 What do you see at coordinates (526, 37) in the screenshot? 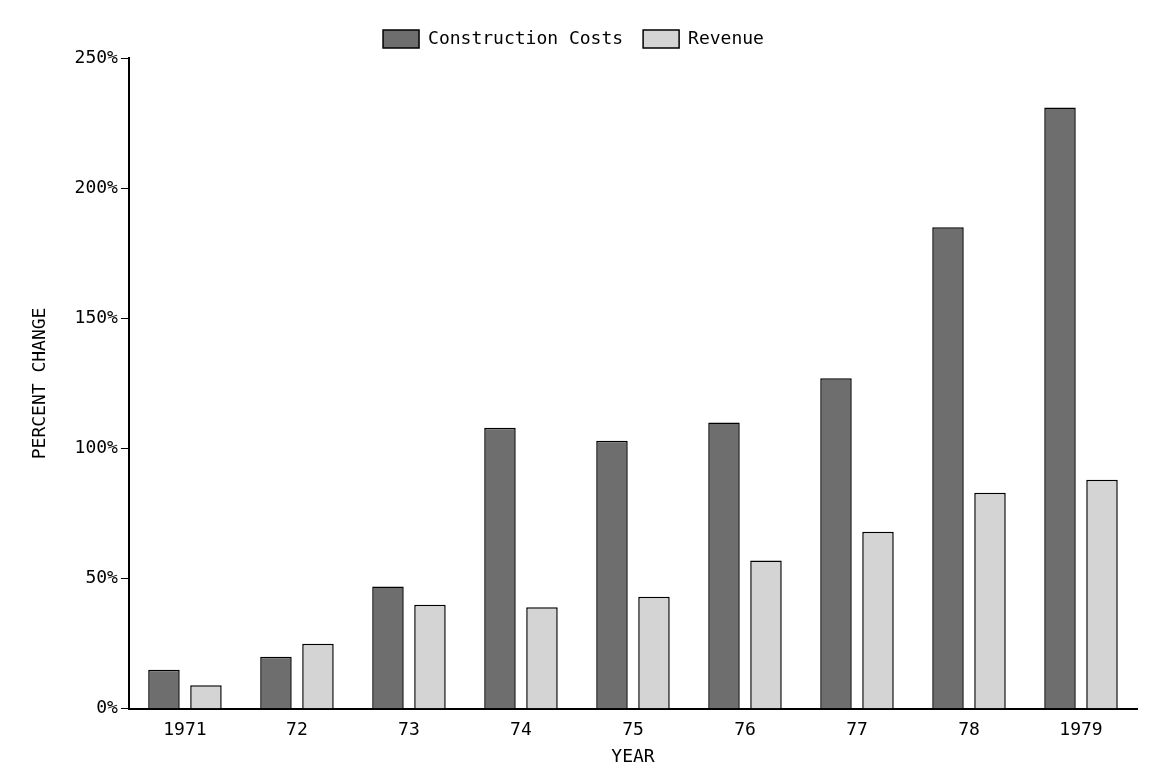
I see `legend-label: Construction Costs` at bounding box center [526, 37].